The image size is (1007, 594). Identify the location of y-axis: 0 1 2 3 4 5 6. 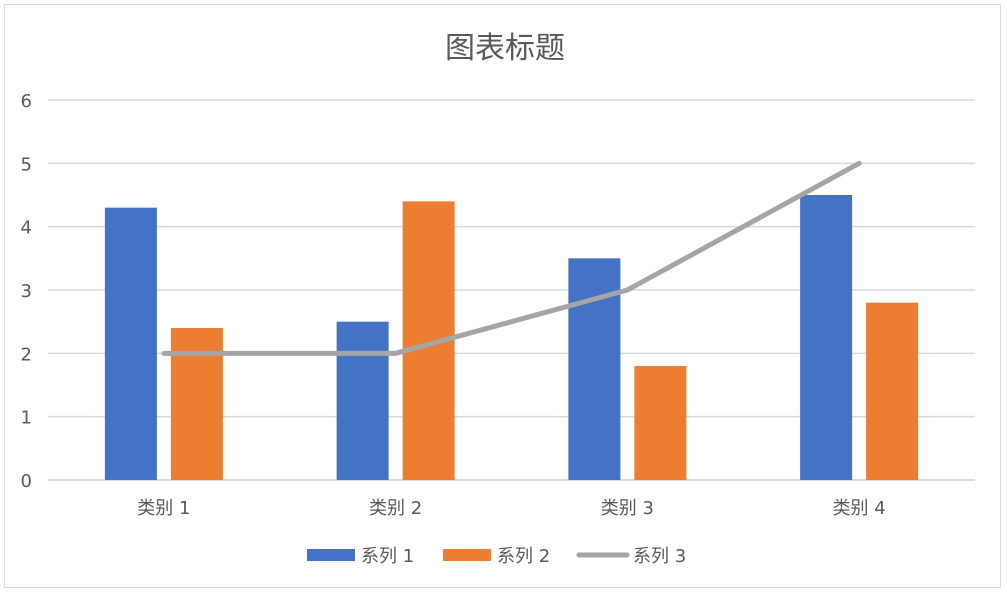
(26, 291).